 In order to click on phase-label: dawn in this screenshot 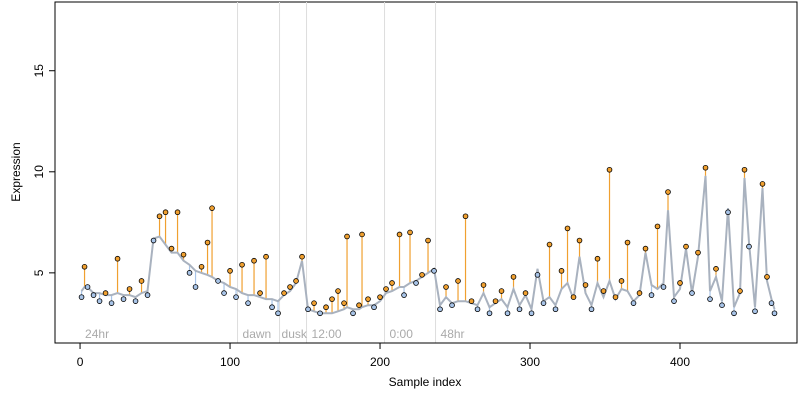, I will do `click(257, 334)`.